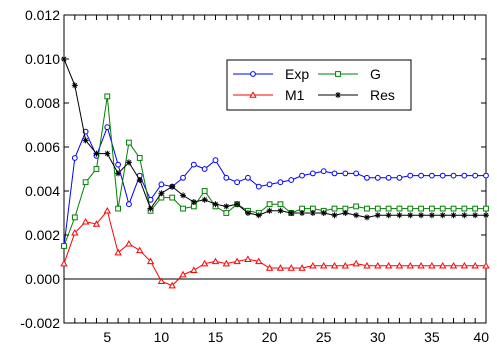 The height and width of the screenshot is (349, 497). I want to click on legend-label: Res, so click(382, 95).